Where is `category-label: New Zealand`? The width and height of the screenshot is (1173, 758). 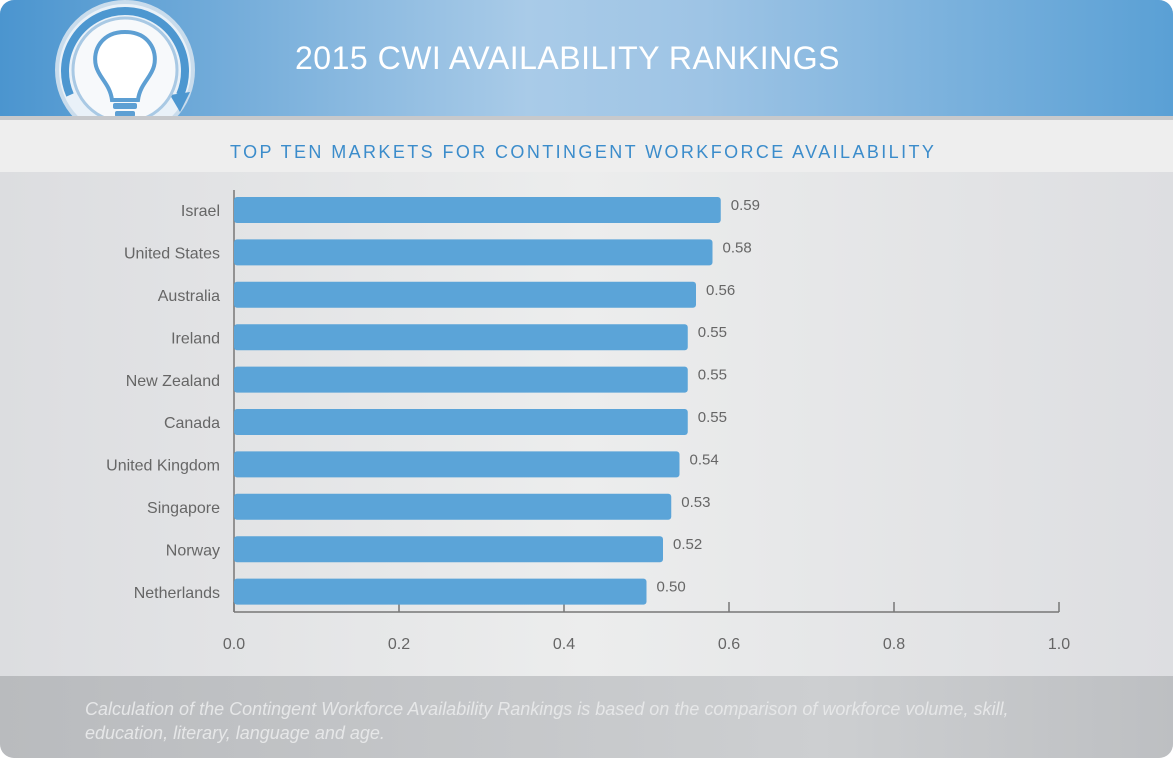 category-label: New Zealand is located at coordinates (173, 381).